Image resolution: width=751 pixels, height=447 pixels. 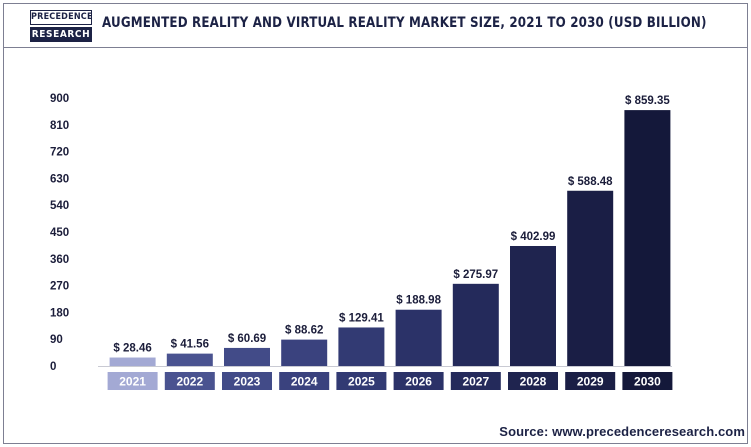 I want to click on y-tick-label: 360, so click(x=59, y=260).